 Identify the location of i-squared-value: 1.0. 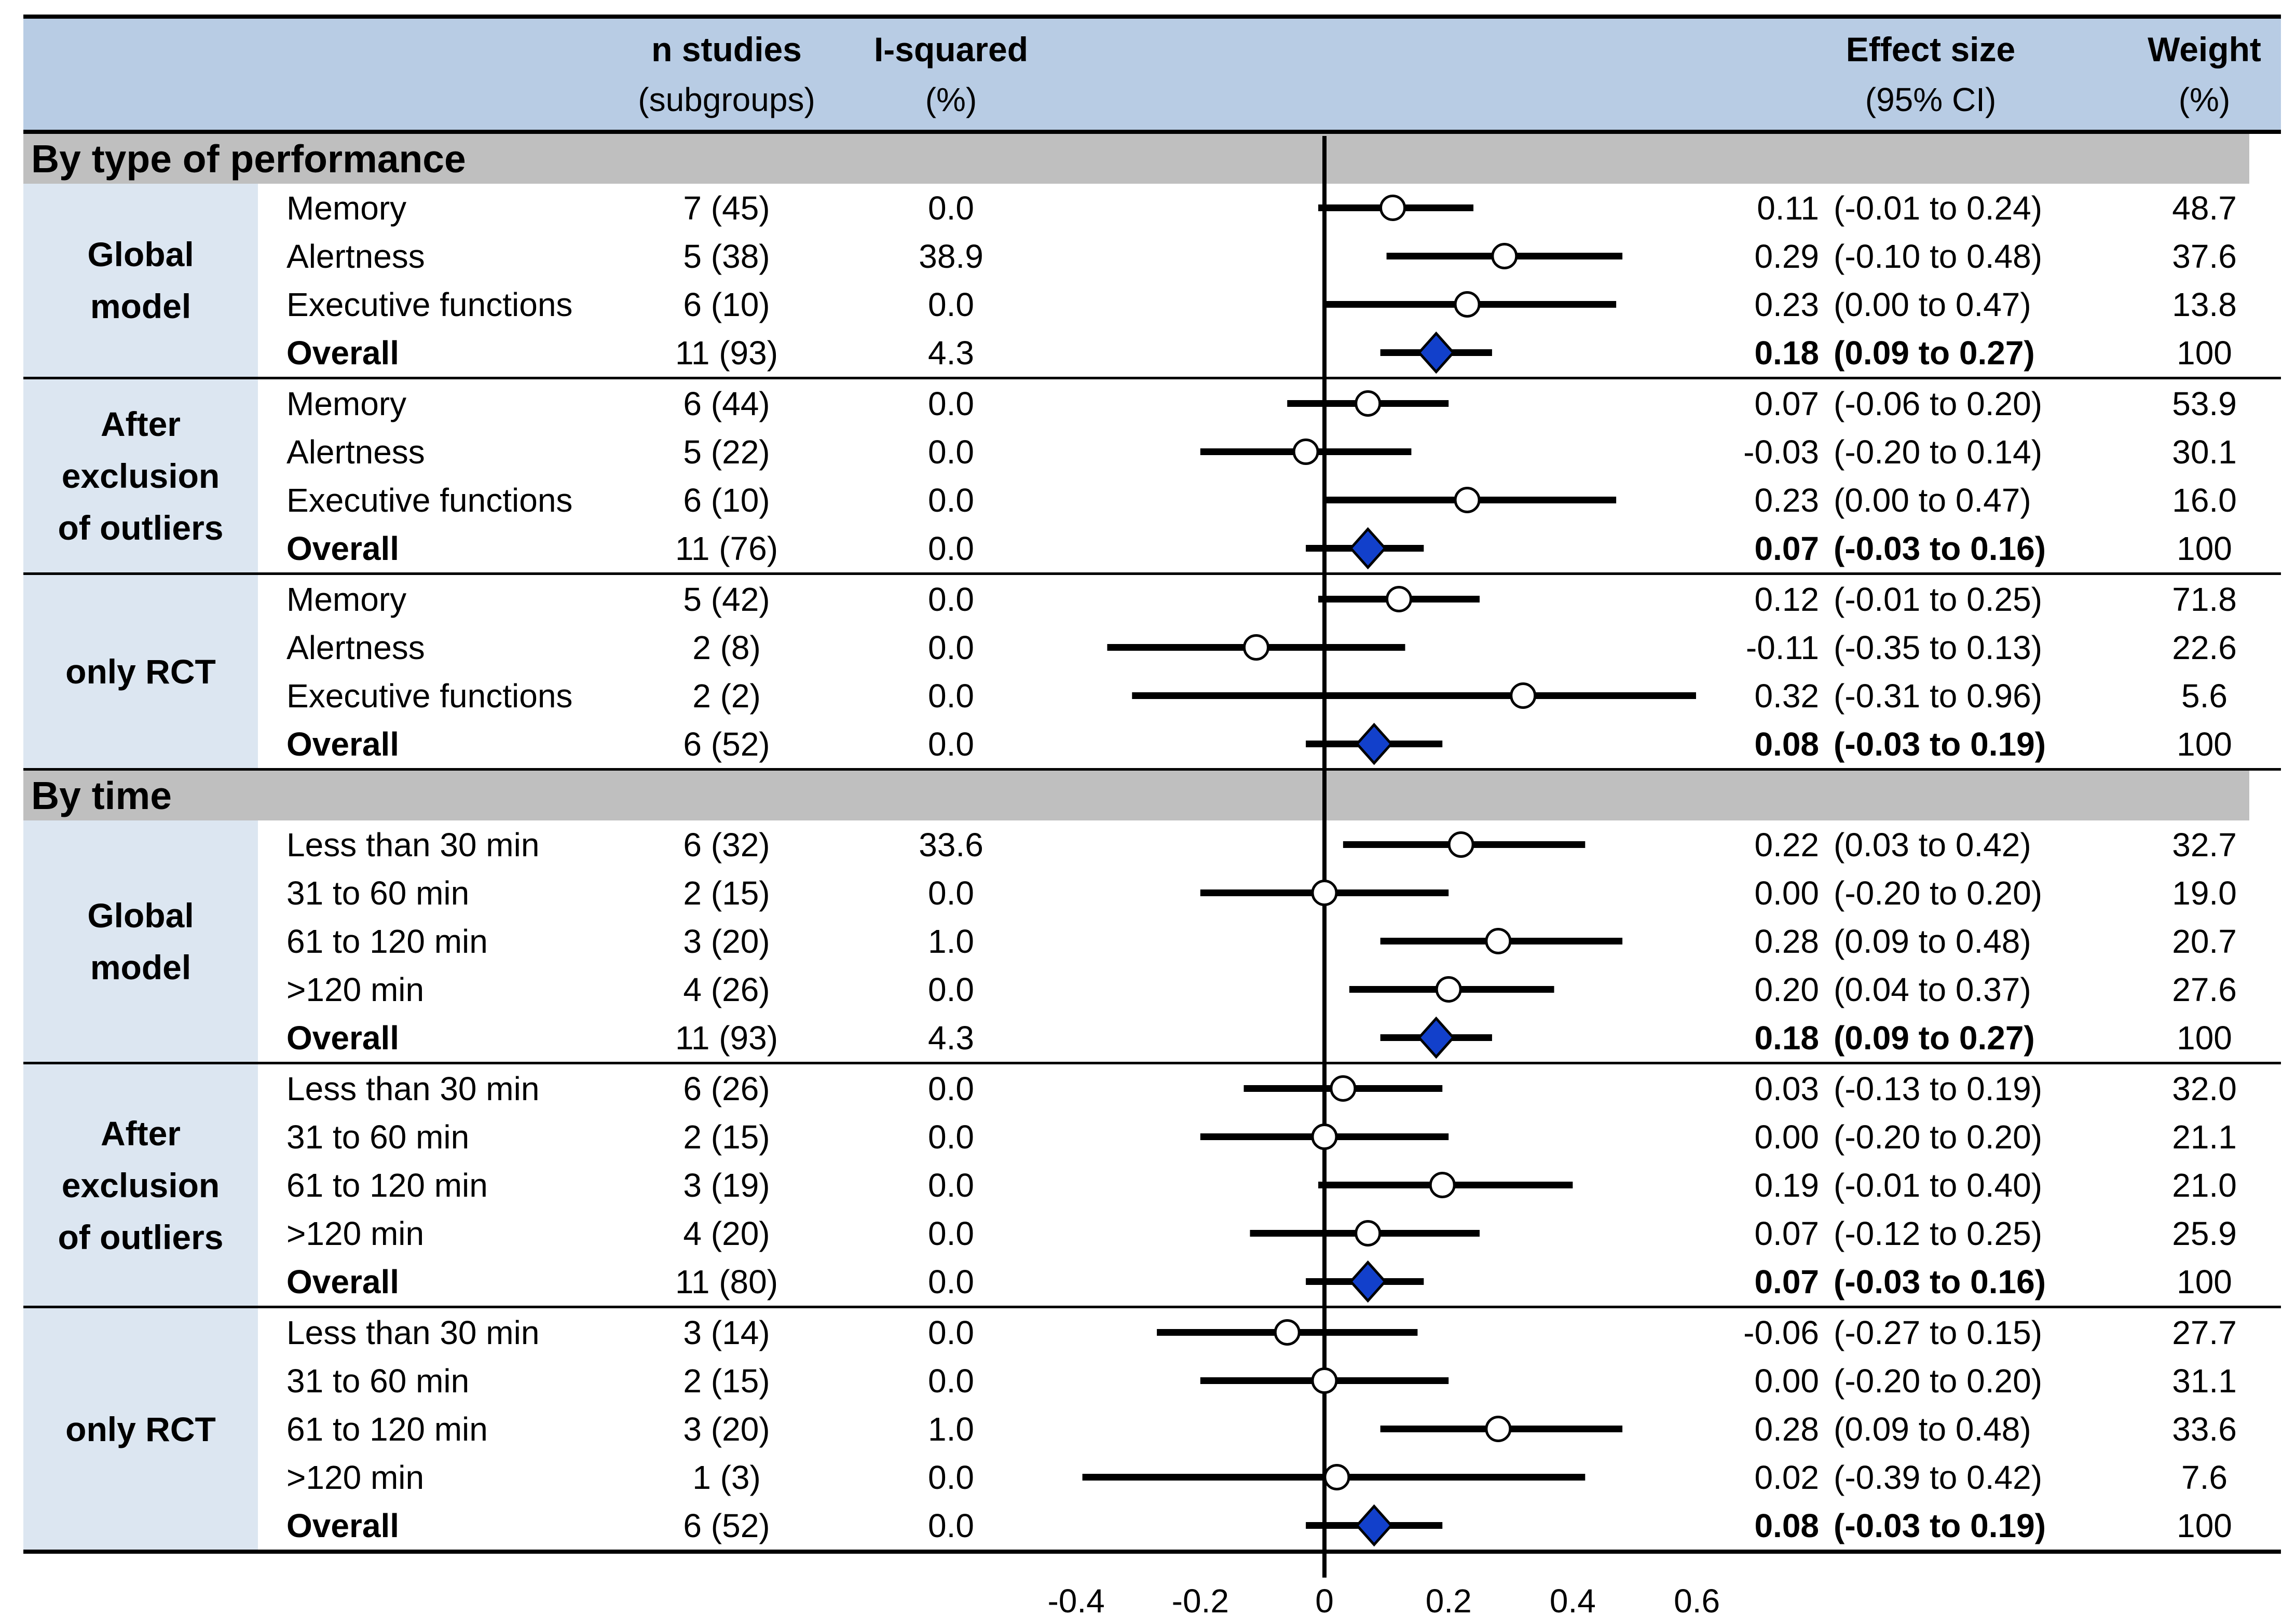
(951, 1429).